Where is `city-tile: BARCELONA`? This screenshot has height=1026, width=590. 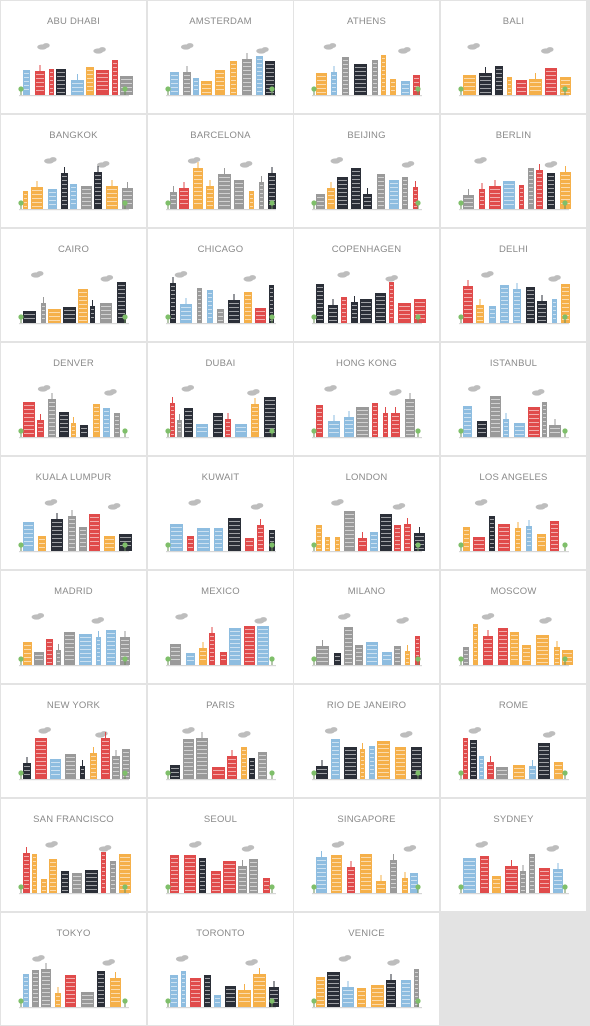 city-tile: BARCELONA is located at coordinates (220, 171).